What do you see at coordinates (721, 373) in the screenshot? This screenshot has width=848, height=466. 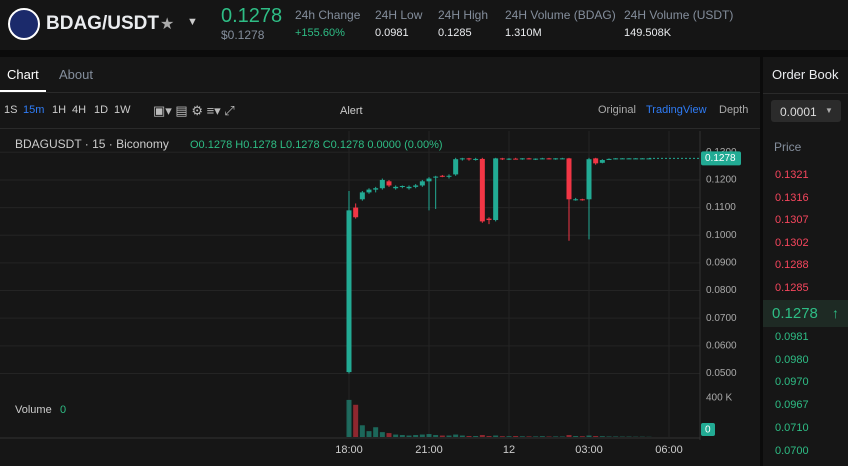 I see `y-tick-label: 0.0500` at bounding box center [721, 373].